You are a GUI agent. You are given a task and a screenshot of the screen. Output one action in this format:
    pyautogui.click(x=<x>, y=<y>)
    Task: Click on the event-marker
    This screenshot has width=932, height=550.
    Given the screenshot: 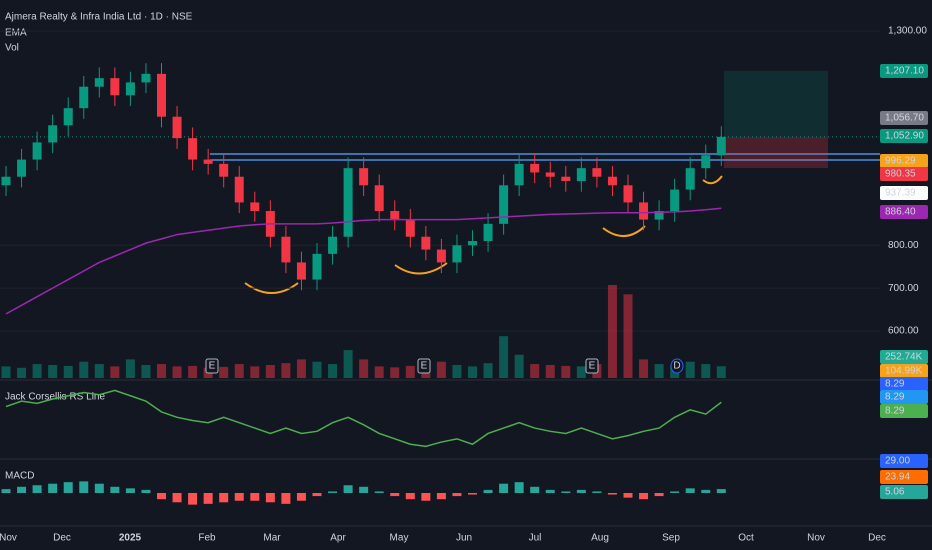 What is the action you would take?
    pyautogui.click(x=592, y=366)
    